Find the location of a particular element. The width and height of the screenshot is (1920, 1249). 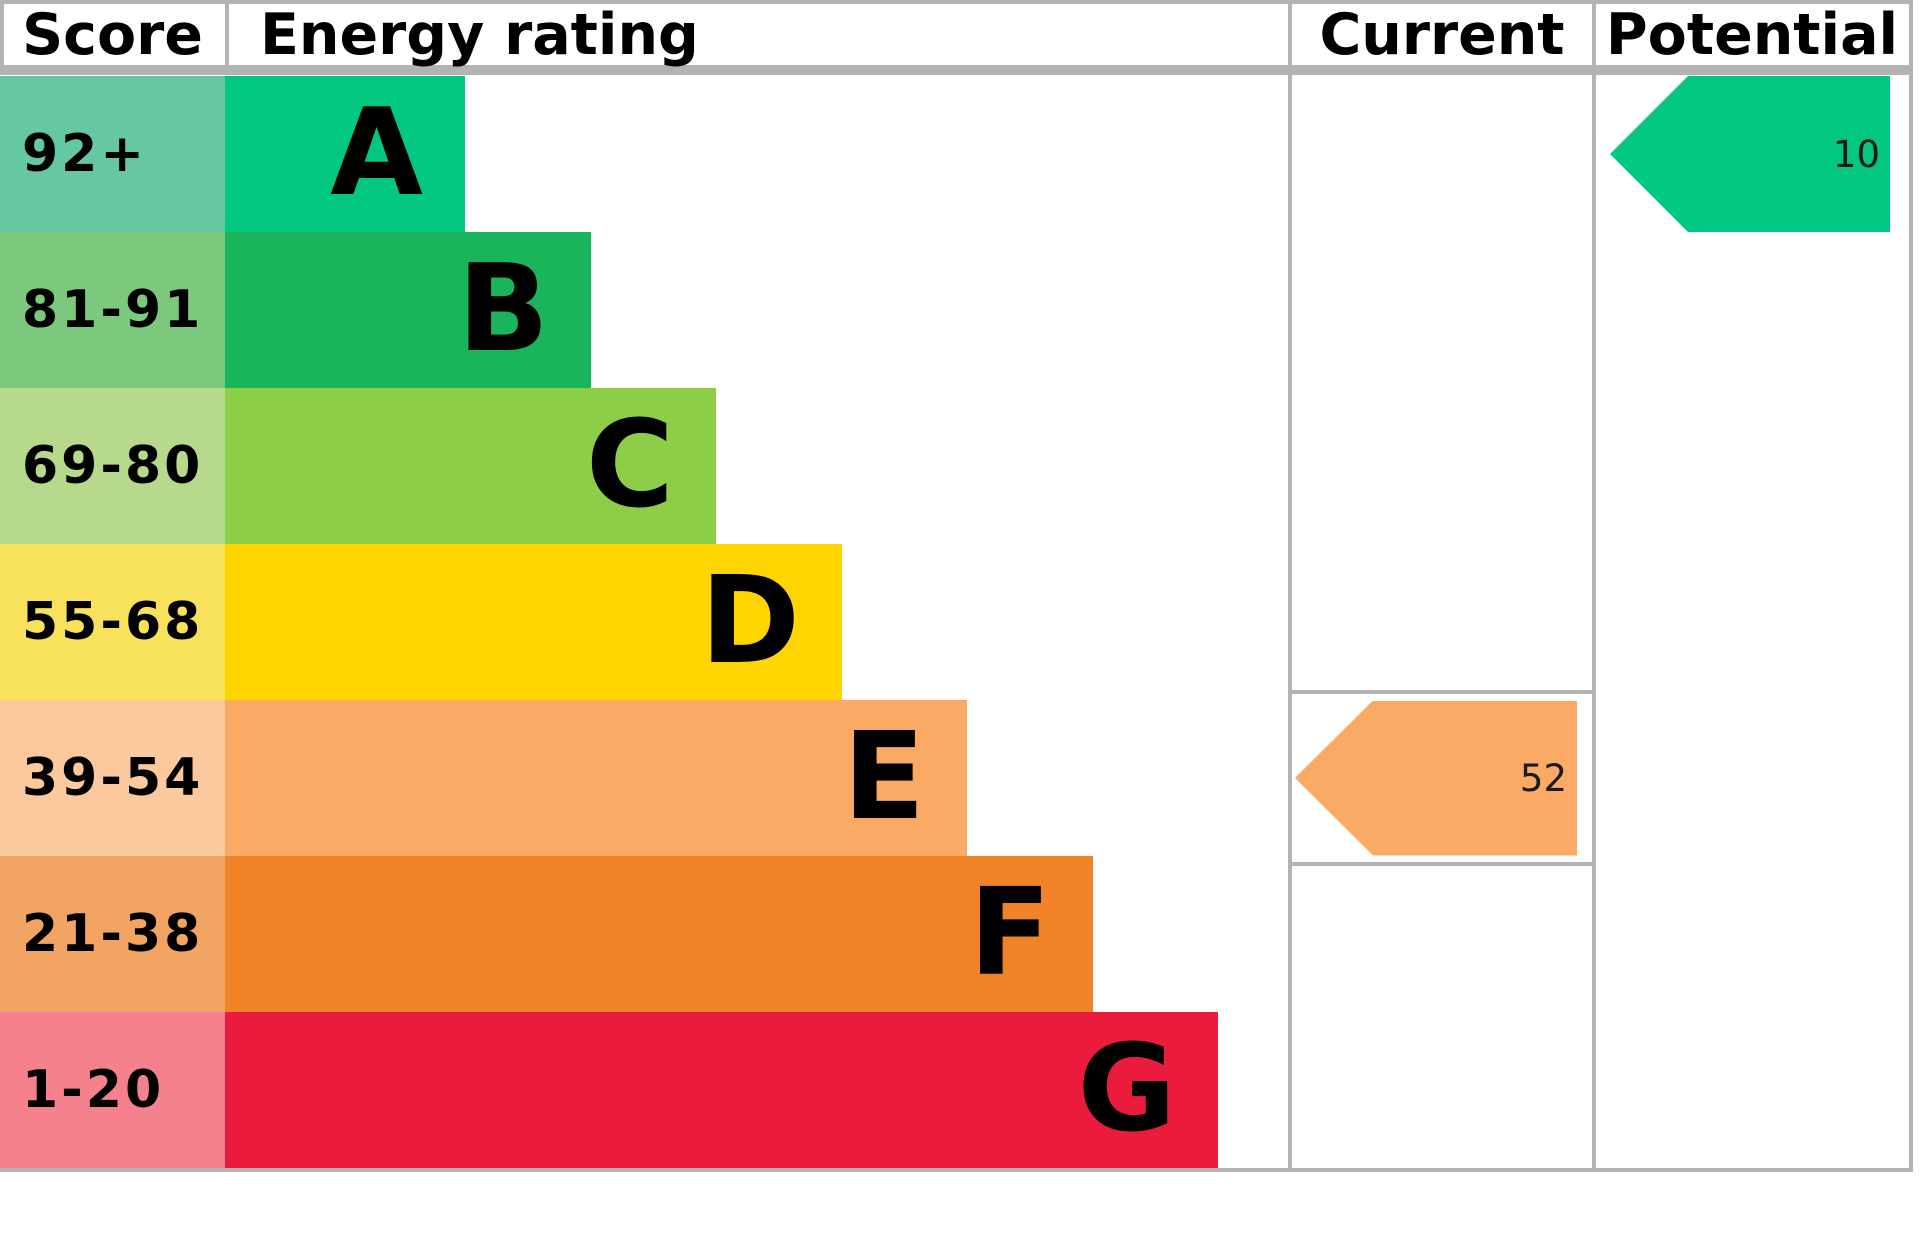

score-range-label: 55-68 is located at coordinates (113, 622).